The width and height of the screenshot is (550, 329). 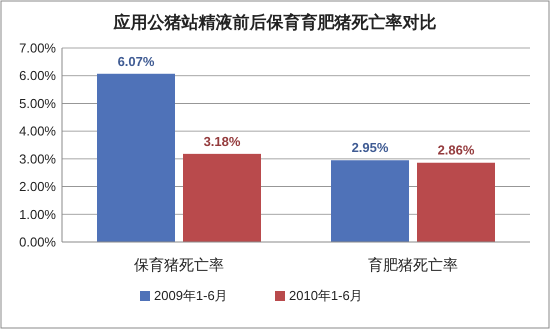 What do you see at coordinates (191, 295) in the screenshot?
I see `legend-label: 2009年1-6月` at bounding box center [191, 295].